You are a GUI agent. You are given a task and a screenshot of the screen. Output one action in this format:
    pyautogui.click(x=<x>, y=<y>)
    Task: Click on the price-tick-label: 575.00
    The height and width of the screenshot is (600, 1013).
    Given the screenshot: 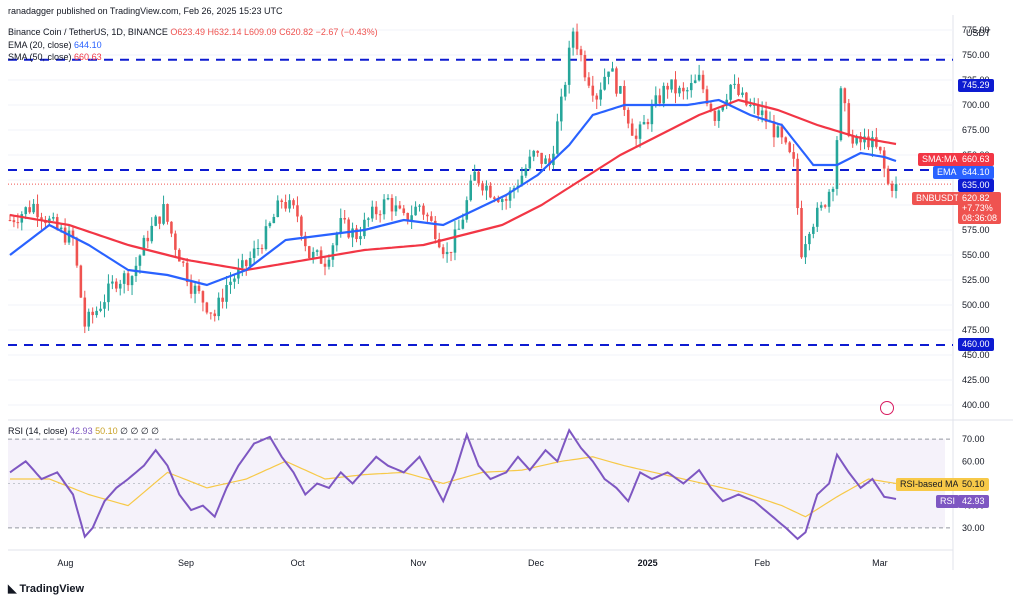 What is the action you would take?
    pyautogui.click(x=976, y=230)
    